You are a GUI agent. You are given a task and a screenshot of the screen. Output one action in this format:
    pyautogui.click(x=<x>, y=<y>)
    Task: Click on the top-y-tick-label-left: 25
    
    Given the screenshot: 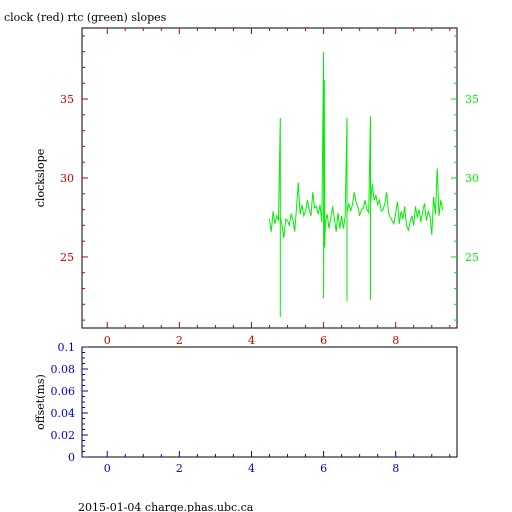 What is the action you would take?
    pyautogui.click(x=67, y=257)
    